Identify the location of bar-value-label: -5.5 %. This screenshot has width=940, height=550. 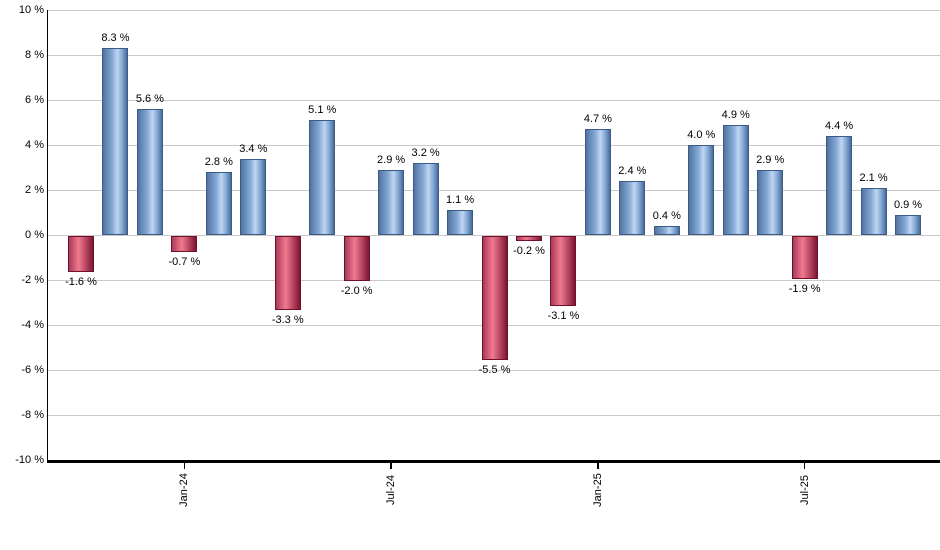
(494, 369).